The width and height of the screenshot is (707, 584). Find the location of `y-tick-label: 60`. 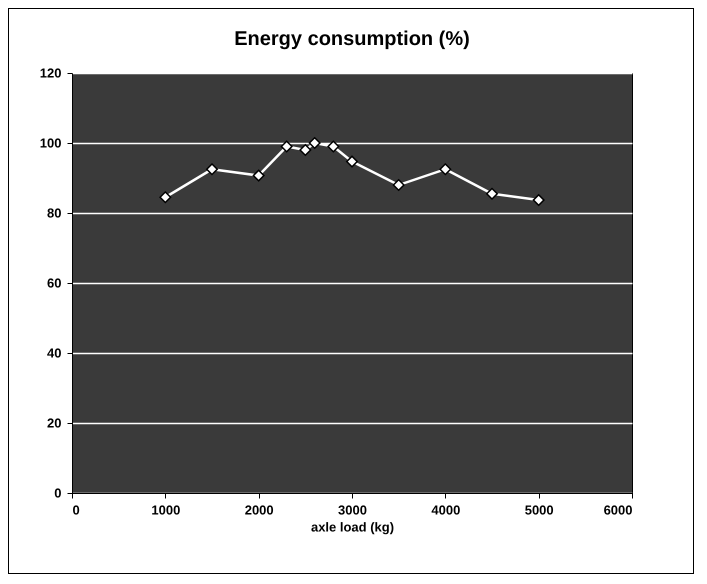

y-tick-label: 60 is located at coordinates (54, 283).